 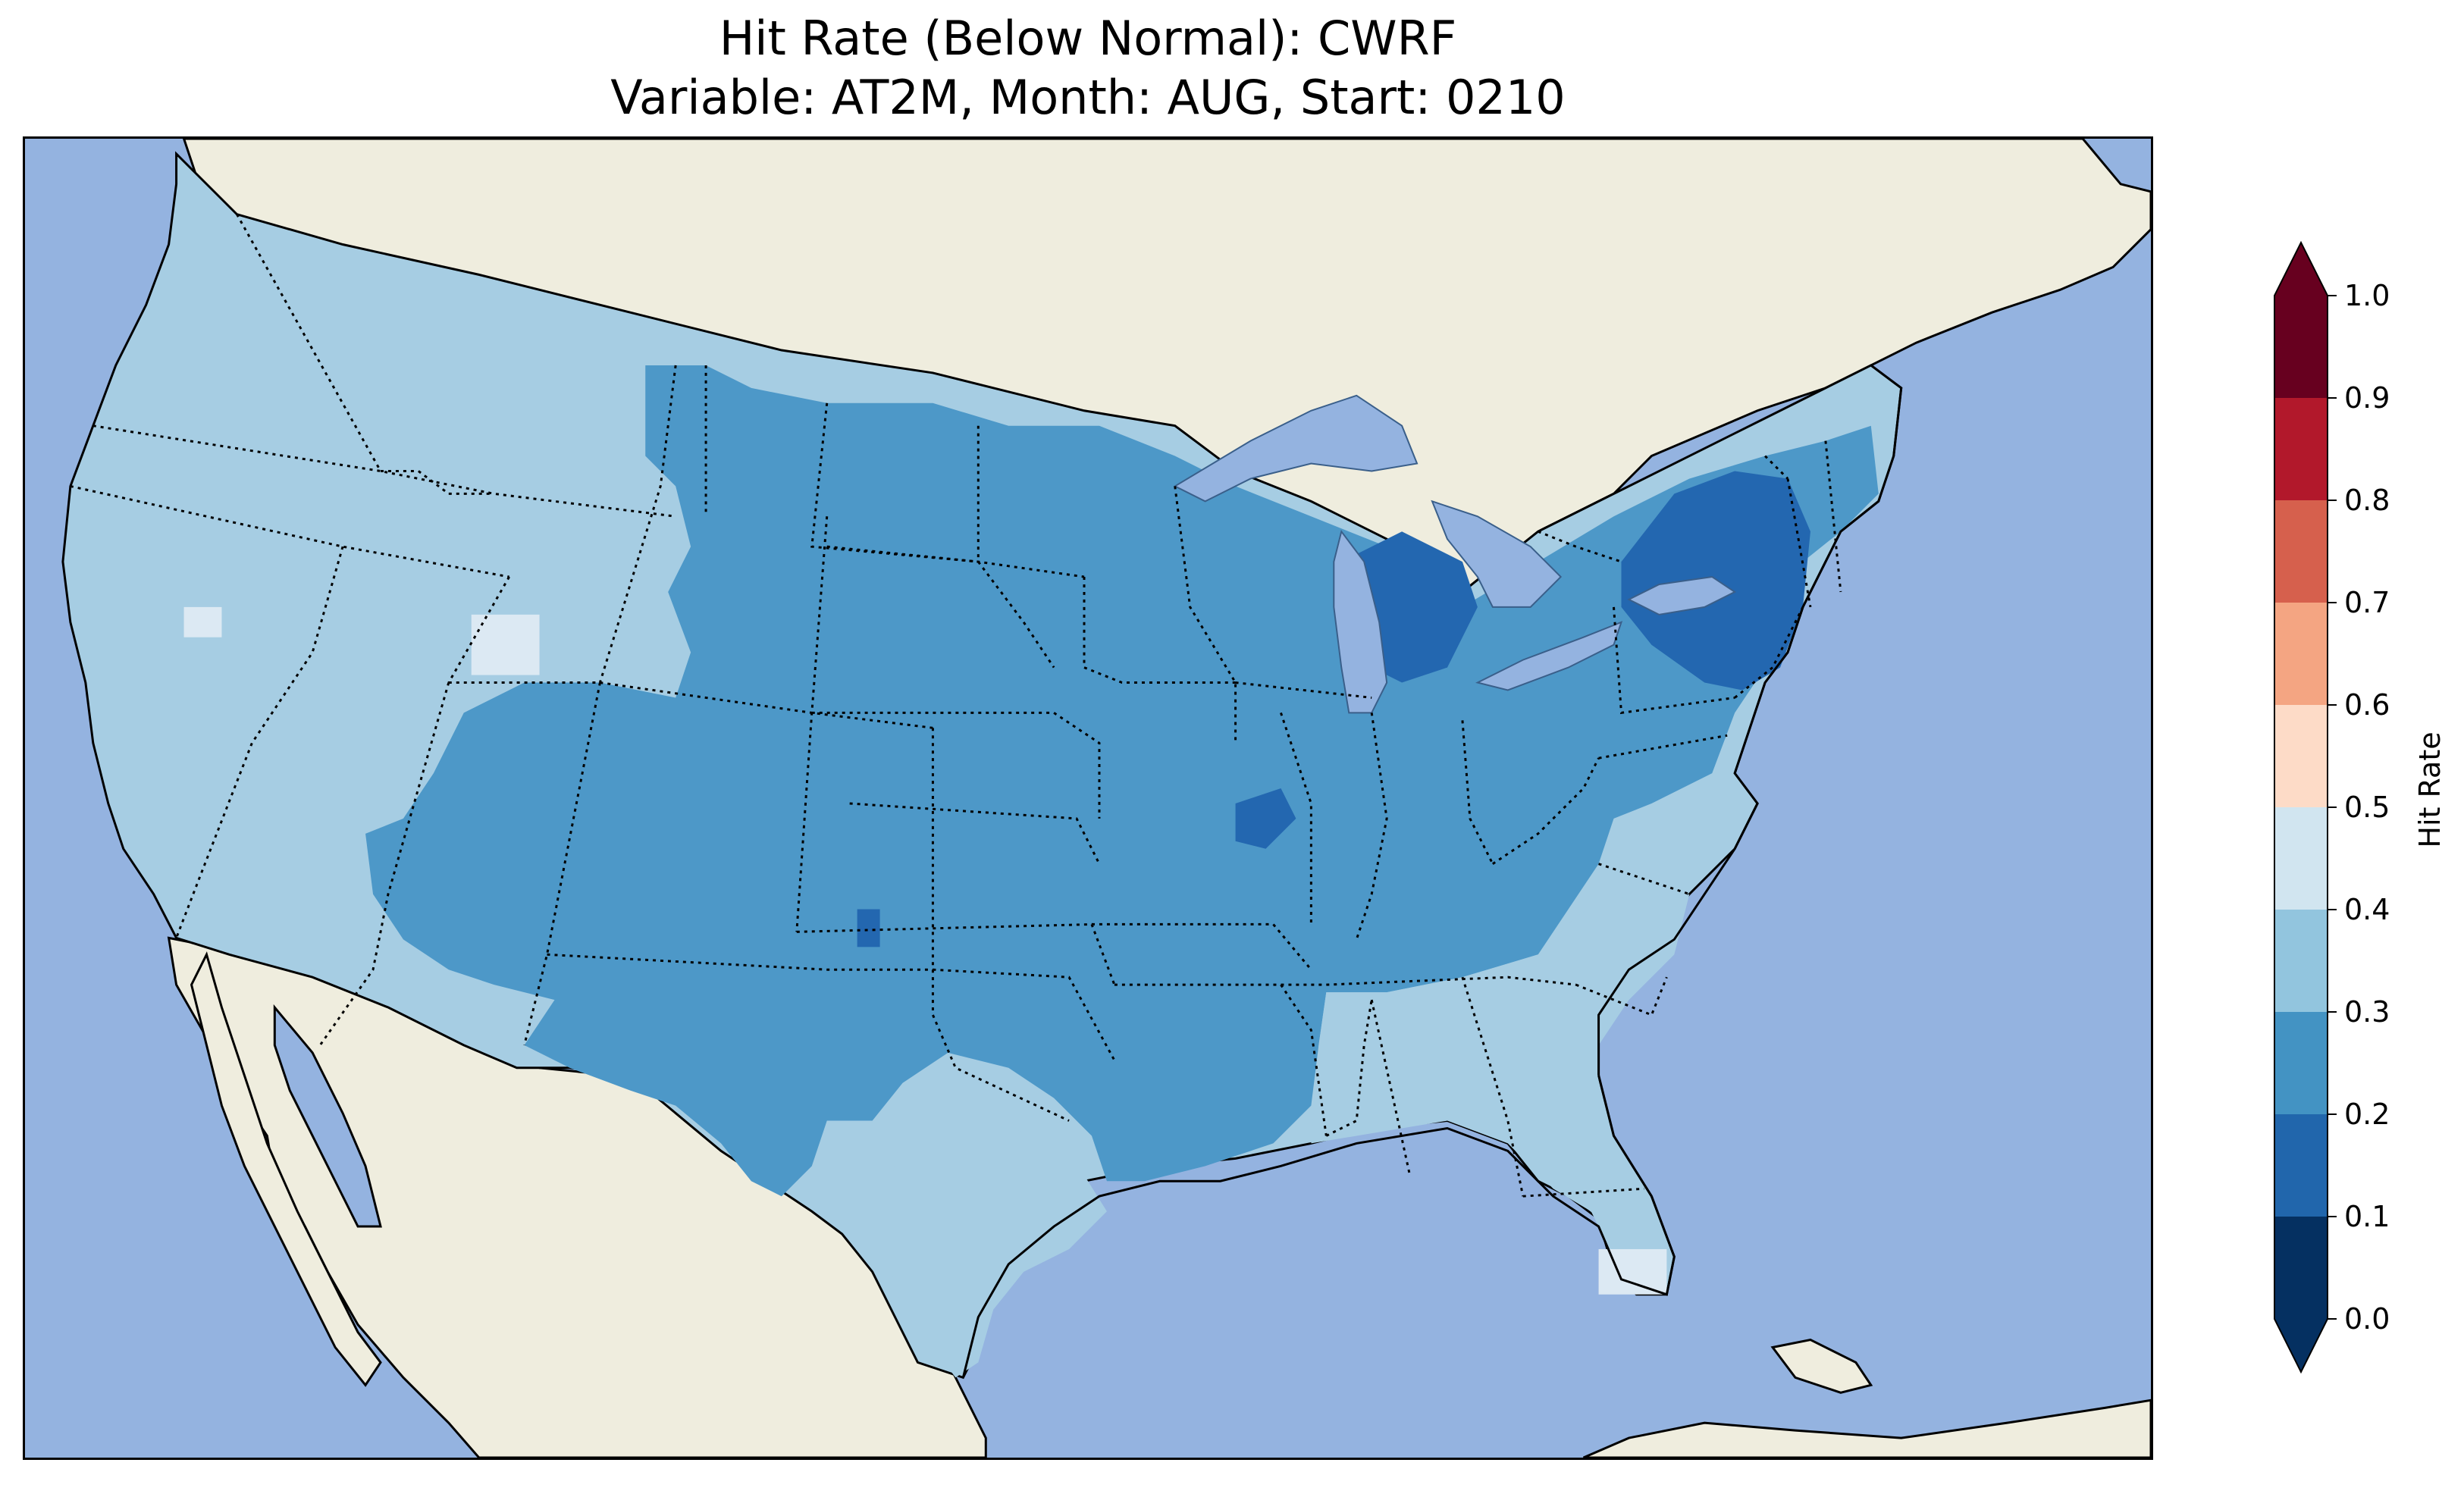 I want to click on region-0.3-0.4-texas, so click(x=997, y=1249).